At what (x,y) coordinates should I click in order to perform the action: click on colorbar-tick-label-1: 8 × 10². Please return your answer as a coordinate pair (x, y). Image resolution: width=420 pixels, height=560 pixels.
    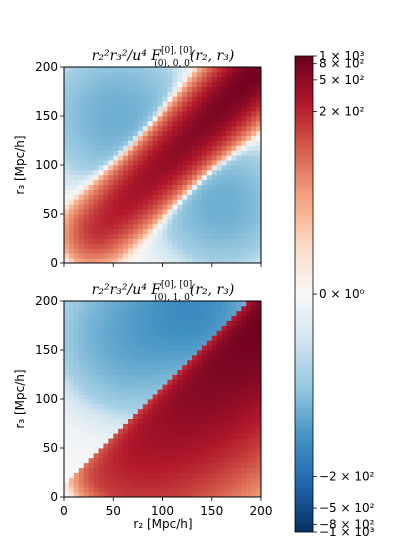
    Looking at the image, I should click on (342, 64).